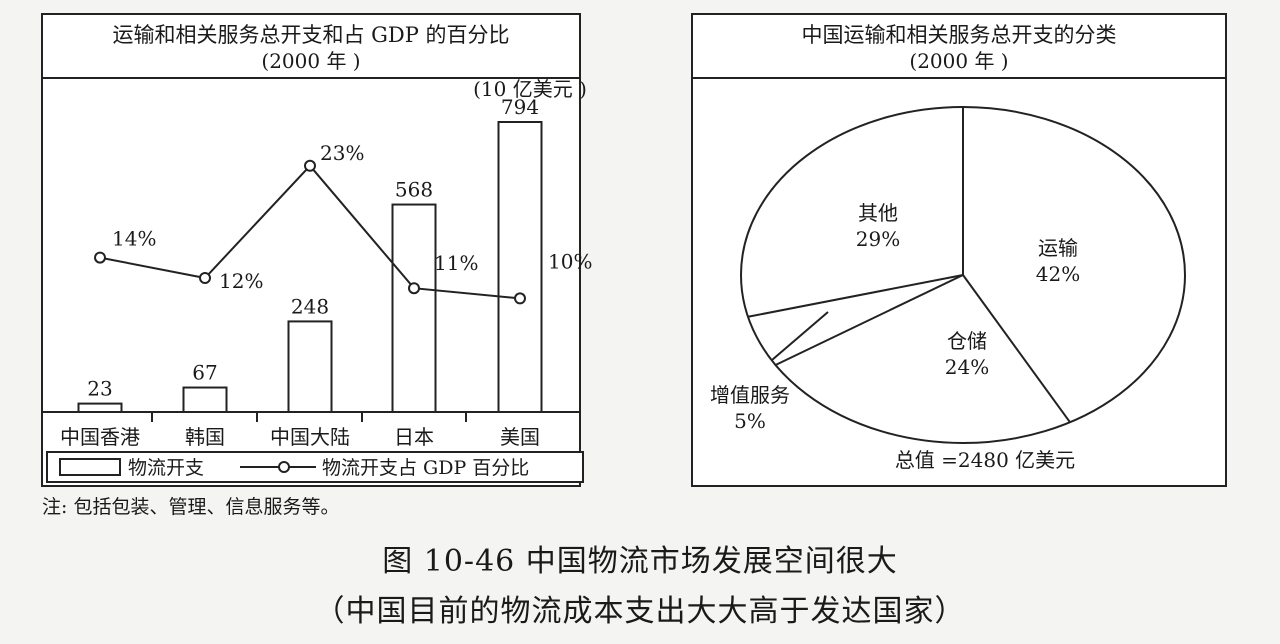 This screenshot has height=644, width=1280. Describe the element at coordinates (284, 467) in the screenshot. I see `legend-line-marker` at that location.